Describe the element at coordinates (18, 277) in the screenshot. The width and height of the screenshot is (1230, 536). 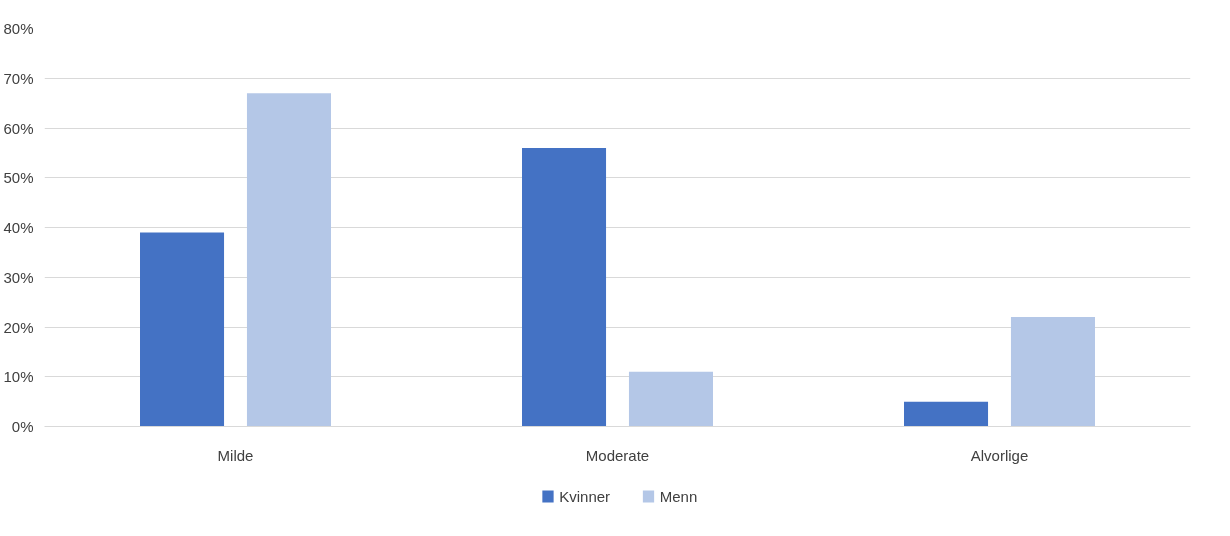
I see `y-tick-label: 30%` at that location.